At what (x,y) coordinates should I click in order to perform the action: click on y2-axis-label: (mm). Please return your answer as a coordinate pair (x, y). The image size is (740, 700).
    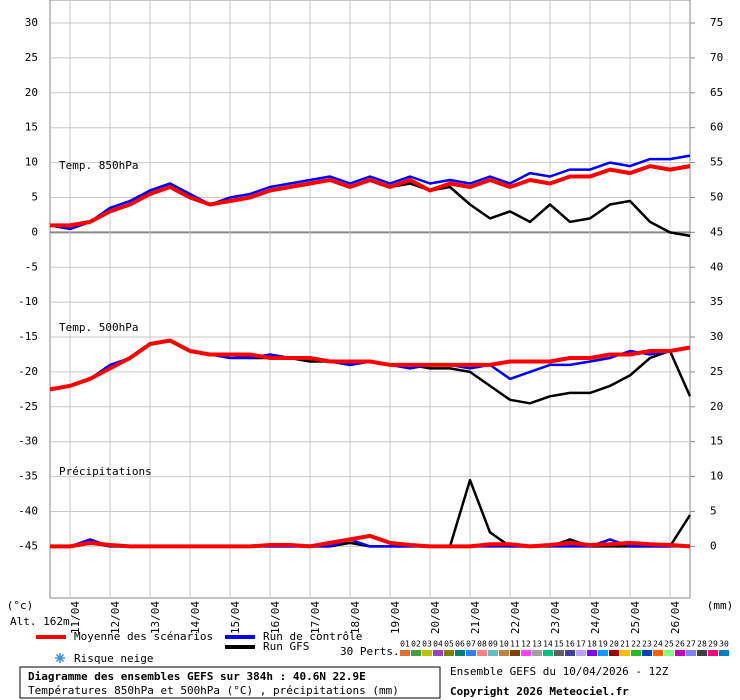
    Looking at the image, I should click on (720, 605).